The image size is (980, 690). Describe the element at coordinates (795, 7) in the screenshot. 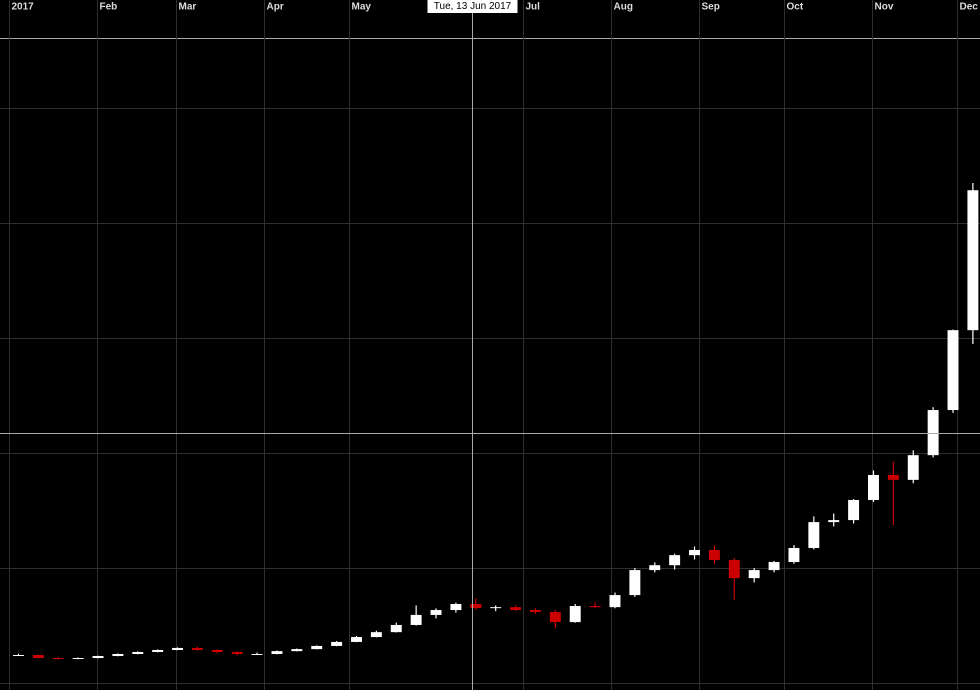

I see `x-tick-label: Oct` at that location.